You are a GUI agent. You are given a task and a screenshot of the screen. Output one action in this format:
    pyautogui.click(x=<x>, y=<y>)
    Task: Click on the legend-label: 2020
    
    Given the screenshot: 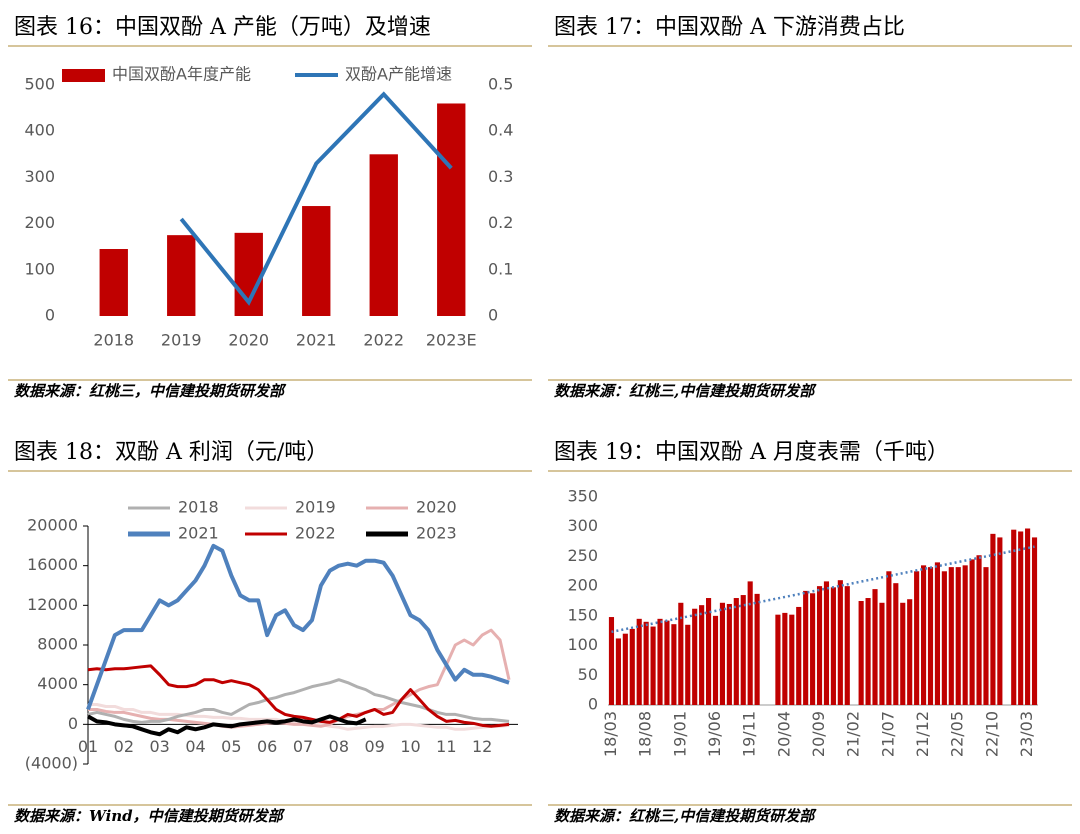 What is the action you would take?
    pyautogui.click(x=436, y=507)
    